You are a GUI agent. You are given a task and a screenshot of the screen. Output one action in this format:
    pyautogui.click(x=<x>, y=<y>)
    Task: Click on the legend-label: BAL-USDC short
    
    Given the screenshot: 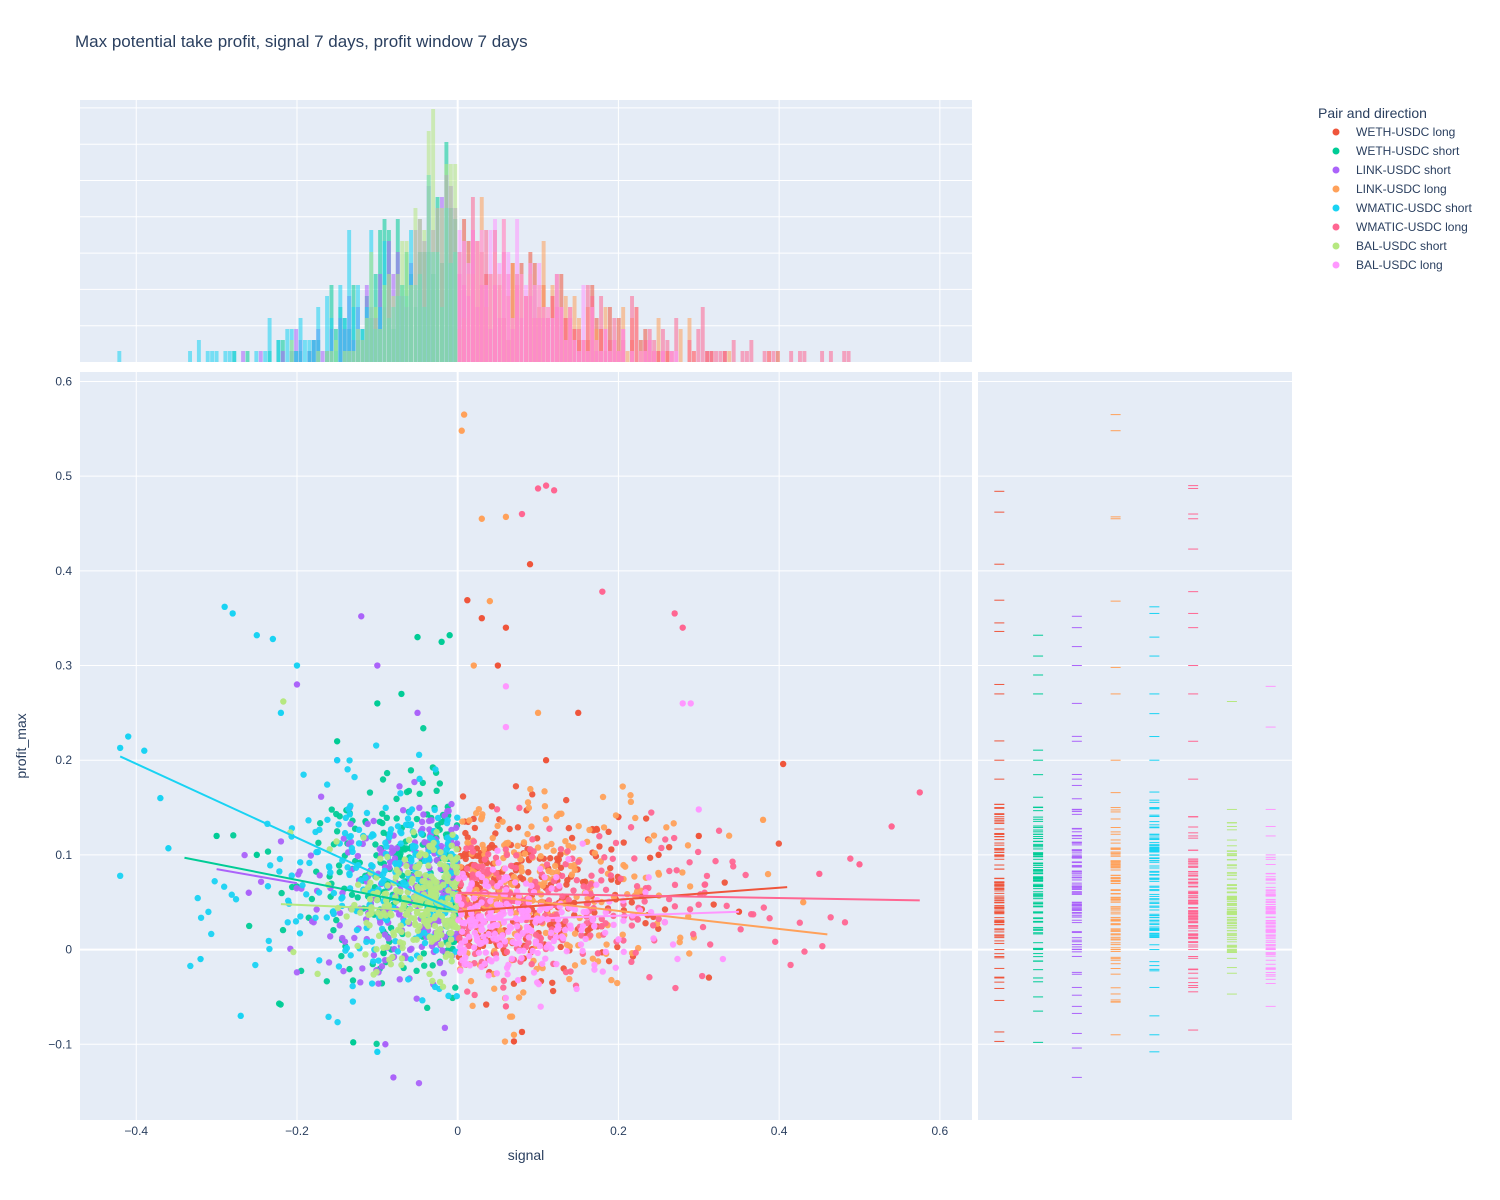 What is the action you would take?
    pyautogui.click(x=1401, y=246)
    